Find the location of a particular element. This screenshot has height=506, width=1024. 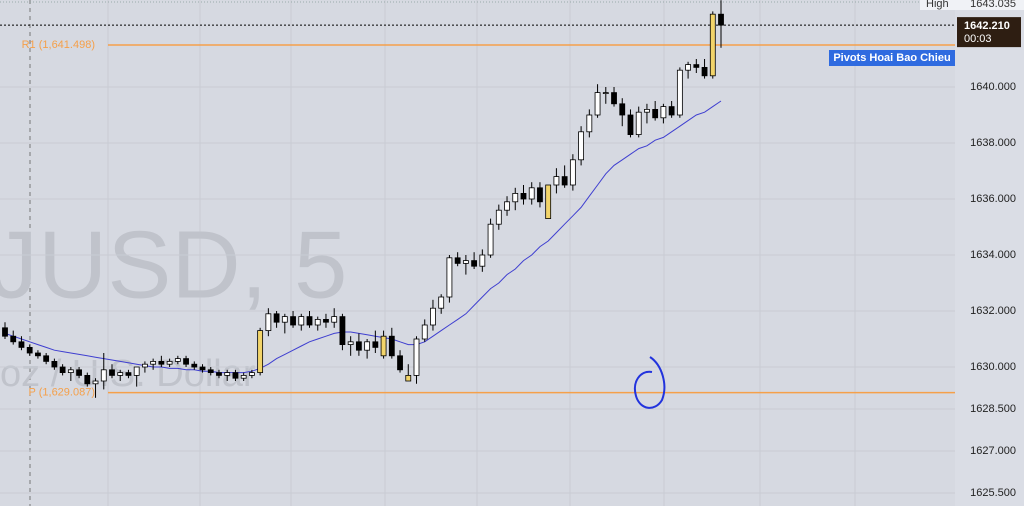

watermark: JUSD, 5 is located at coordinates (173, 264).